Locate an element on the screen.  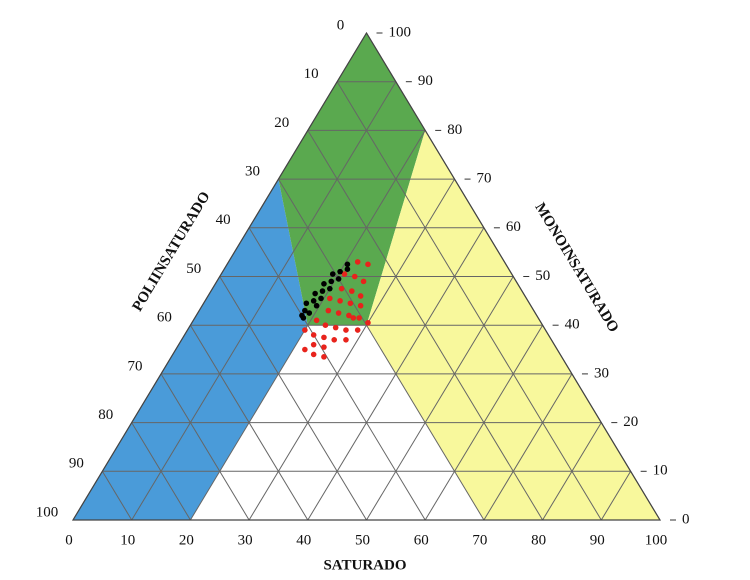
right-tick-label: 90 is located at coordinates (425, 81).